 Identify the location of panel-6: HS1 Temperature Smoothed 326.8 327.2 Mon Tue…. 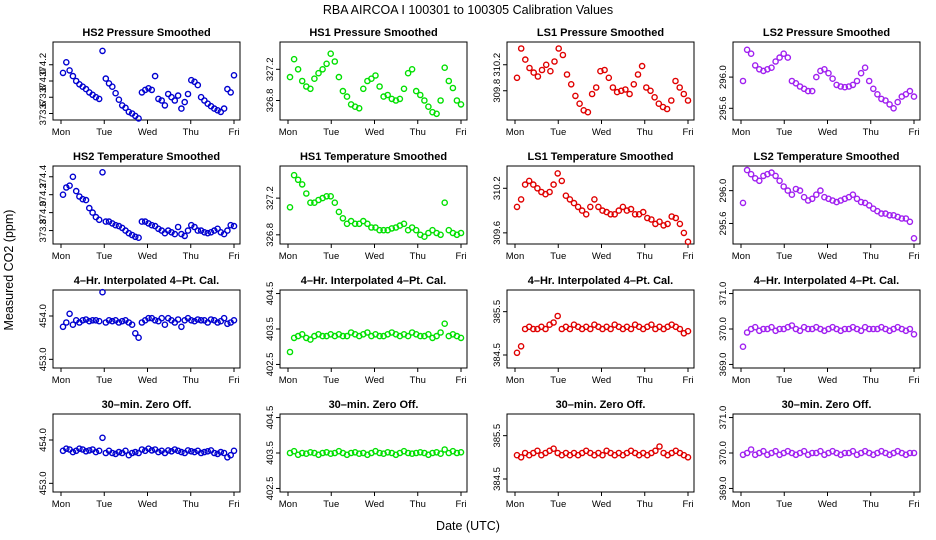
(366, 206).